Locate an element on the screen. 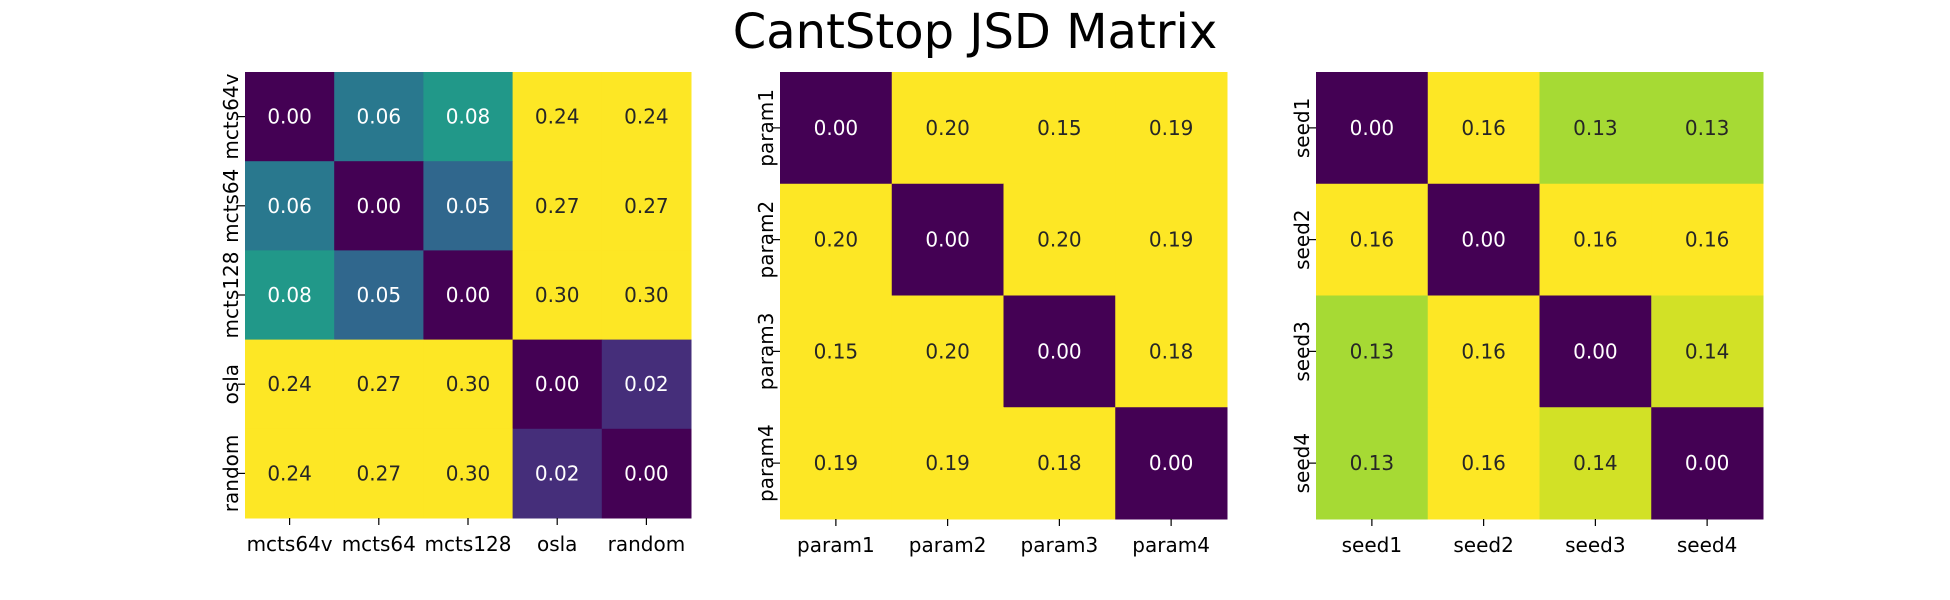 Image resolution: width=1950 pixels, height=600 pixels. x-tick-label: param1 is located at coordinates (836, 545).